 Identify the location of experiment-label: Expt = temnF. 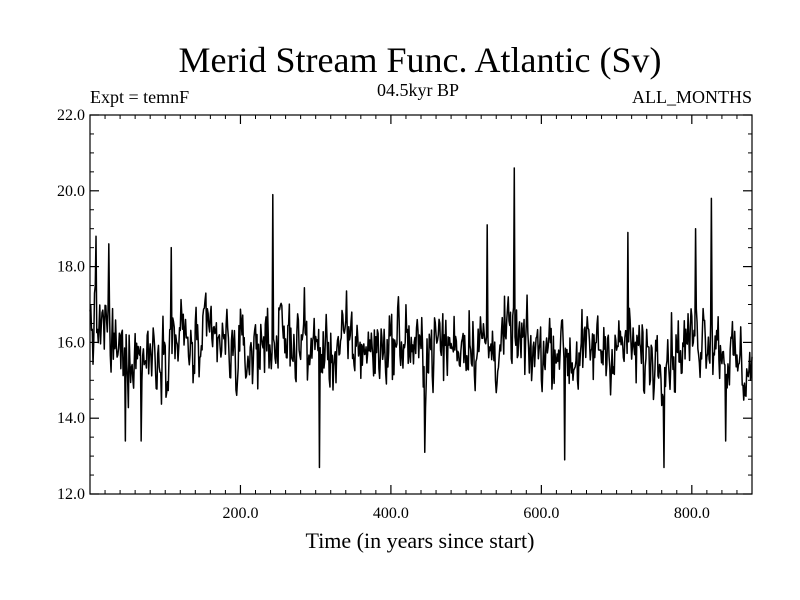
(139, 97).